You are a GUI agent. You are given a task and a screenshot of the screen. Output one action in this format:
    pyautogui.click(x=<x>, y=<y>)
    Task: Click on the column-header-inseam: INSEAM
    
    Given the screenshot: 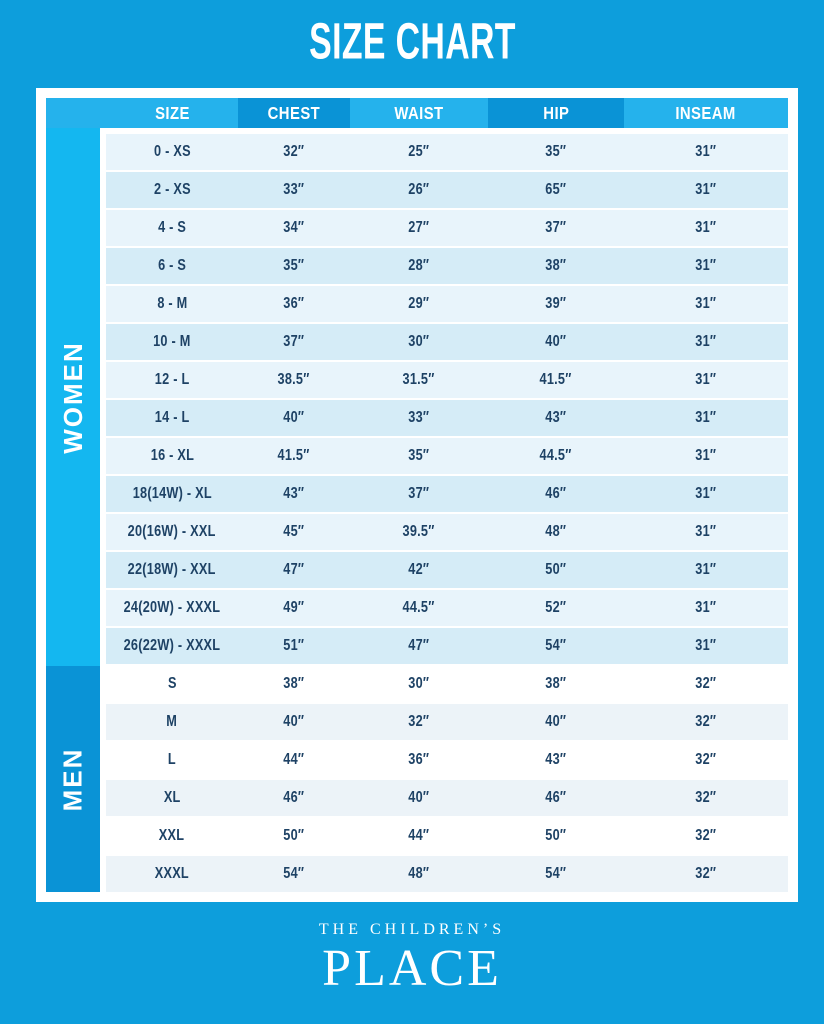 What is the action you would take?
    pyautogui.click(x=706, y=113)
    